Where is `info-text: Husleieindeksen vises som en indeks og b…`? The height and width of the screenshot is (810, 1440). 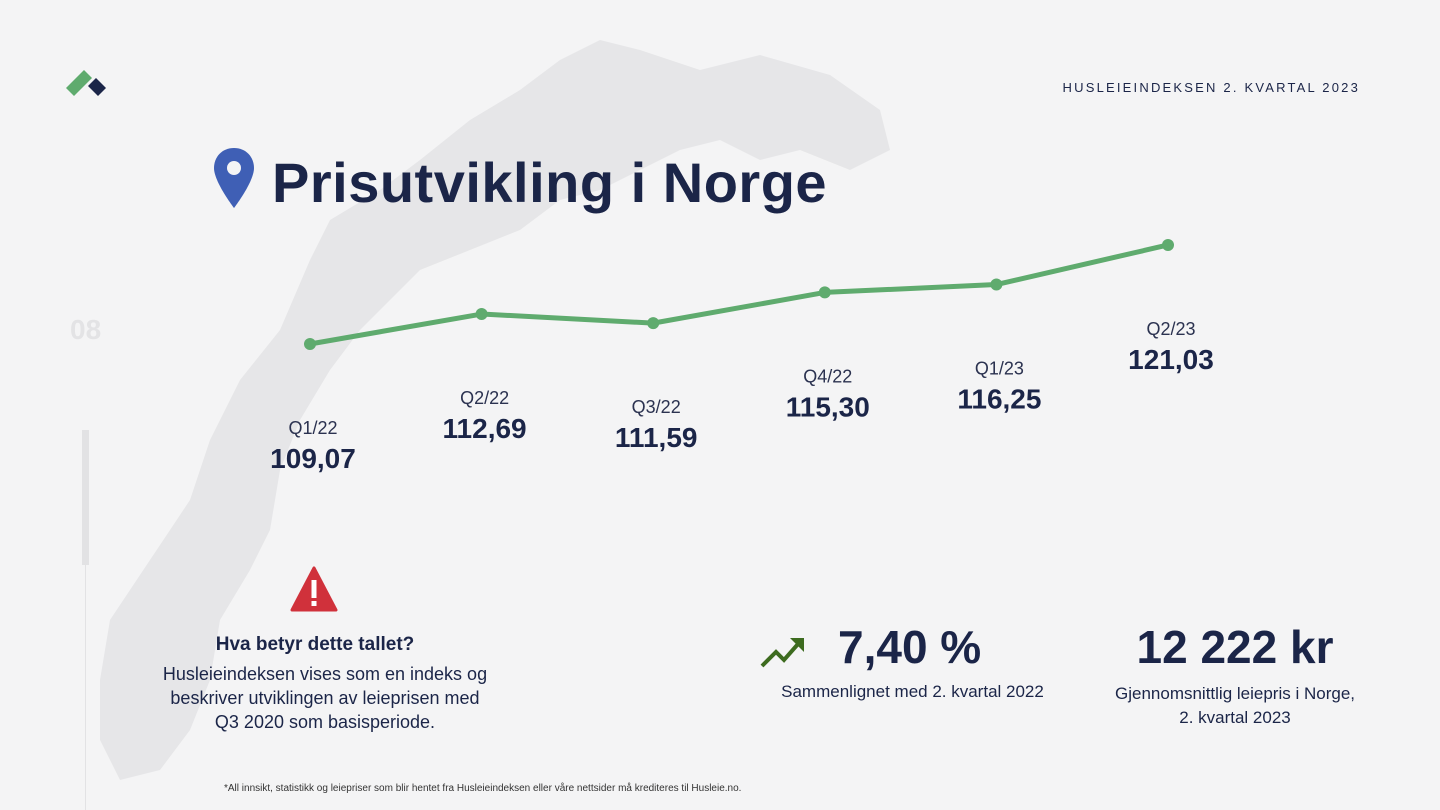
info-text: Husleieindeksen vises som en indeks og b… is located at coordinates (325, 698).